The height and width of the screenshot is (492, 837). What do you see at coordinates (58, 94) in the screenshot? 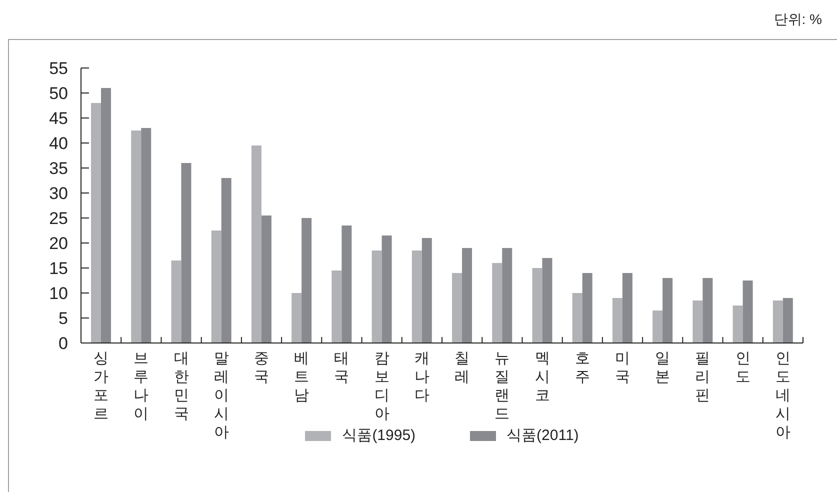
I see `y-tick-label: 50` at bounding box center [58, 94].